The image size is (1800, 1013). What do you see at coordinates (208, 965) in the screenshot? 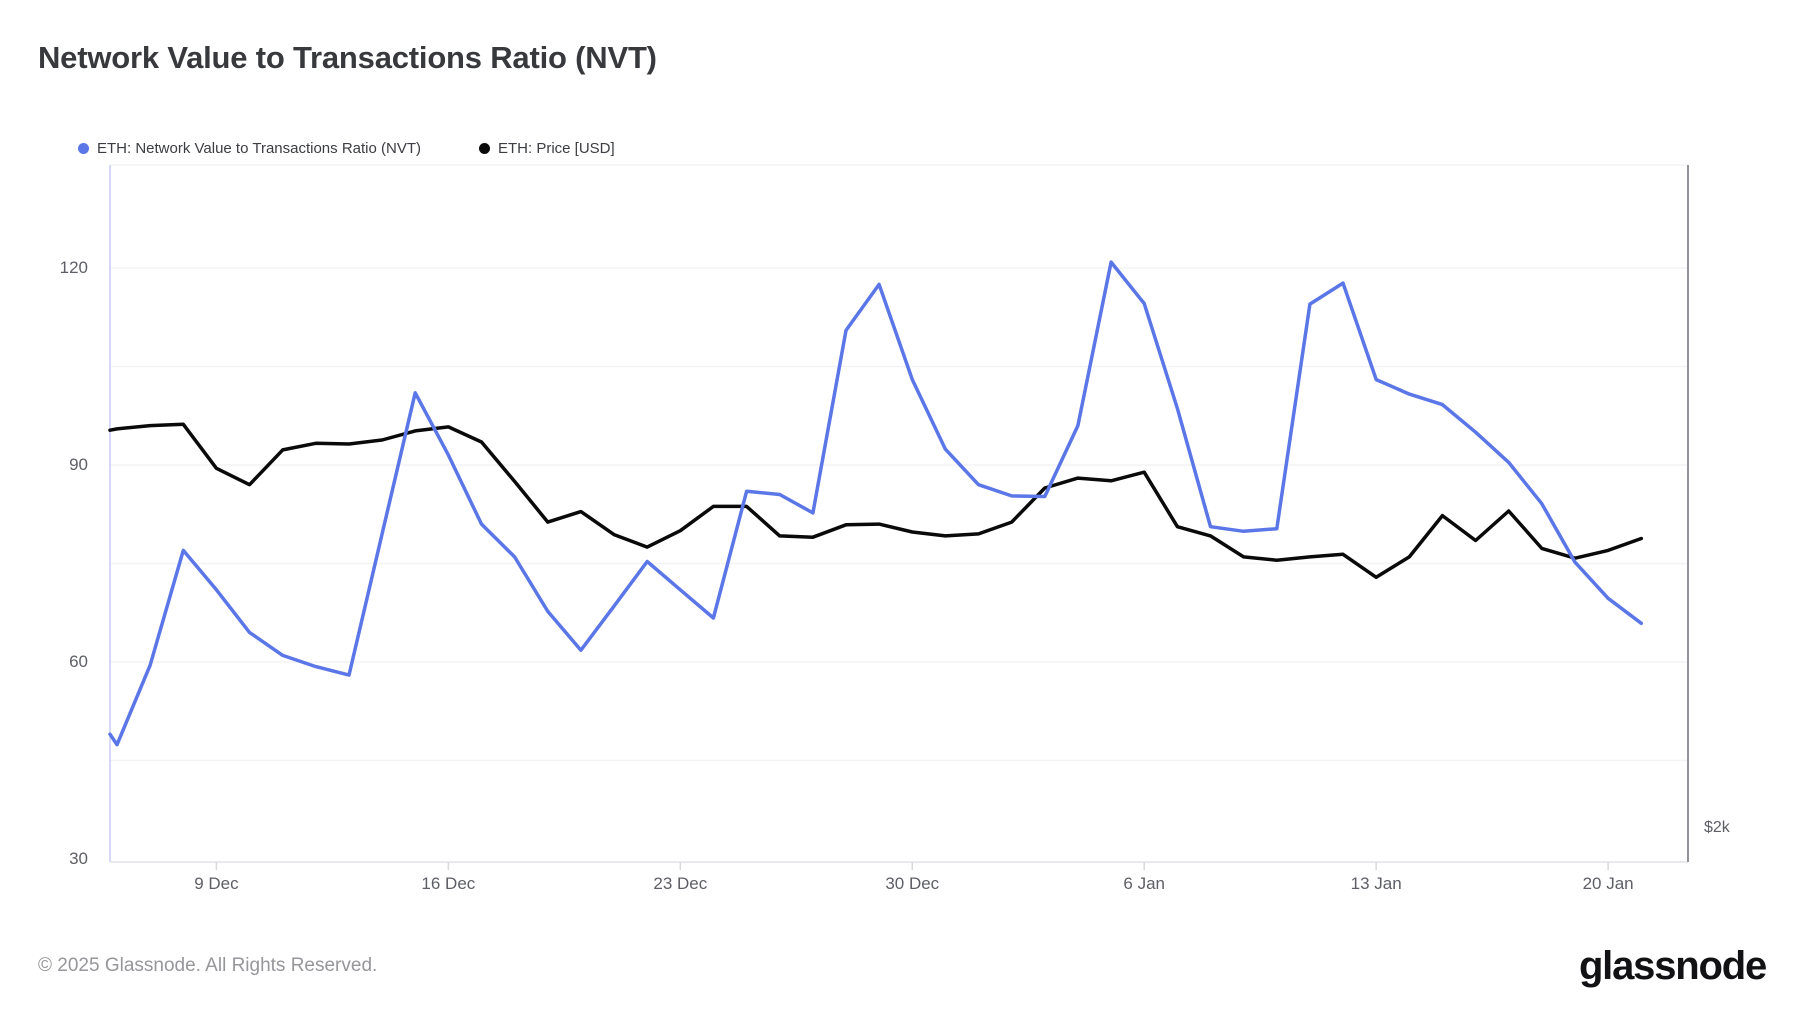
I see `copyright-text: © 2025 Glassnode. All Rights Reserved.` at bounding box center [208, 965].